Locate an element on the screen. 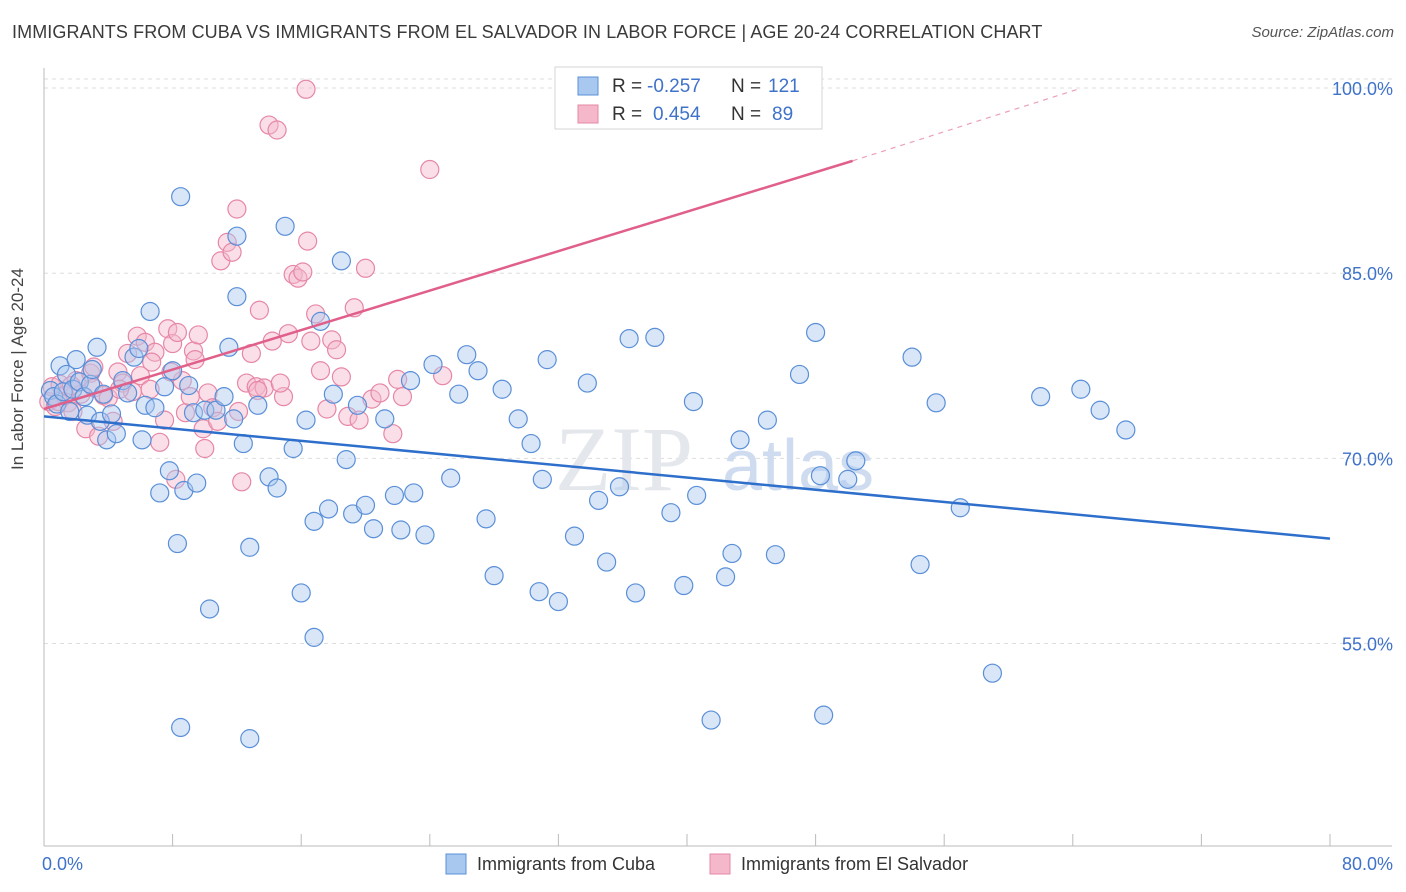 The image size is (1406, 892). x-tick-label-min: 0.0% is located at coordinates (62, 864).